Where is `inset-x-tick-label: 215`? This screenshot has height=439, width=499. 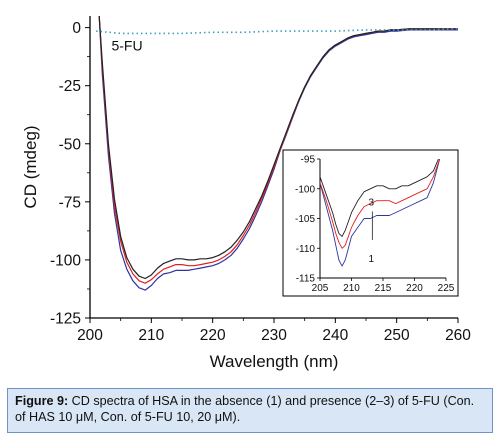
inset-x-tick-label: 215 is located at coordinates (383, 288).